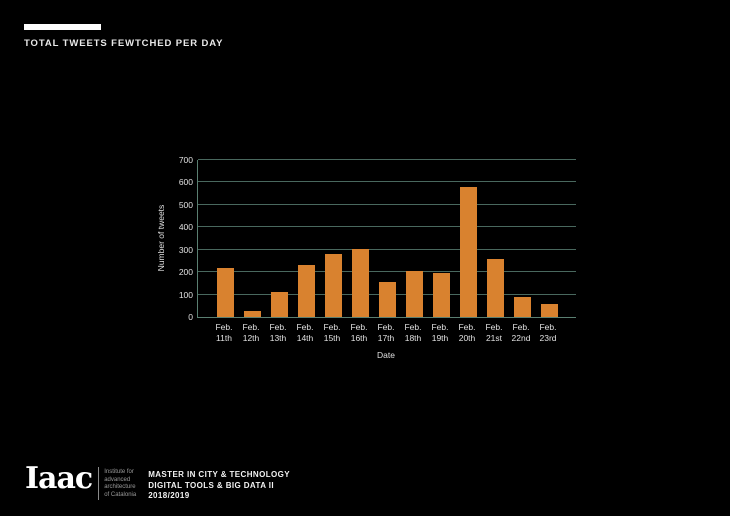  I want to click on y-tick-label: 500, so click(185, 204).